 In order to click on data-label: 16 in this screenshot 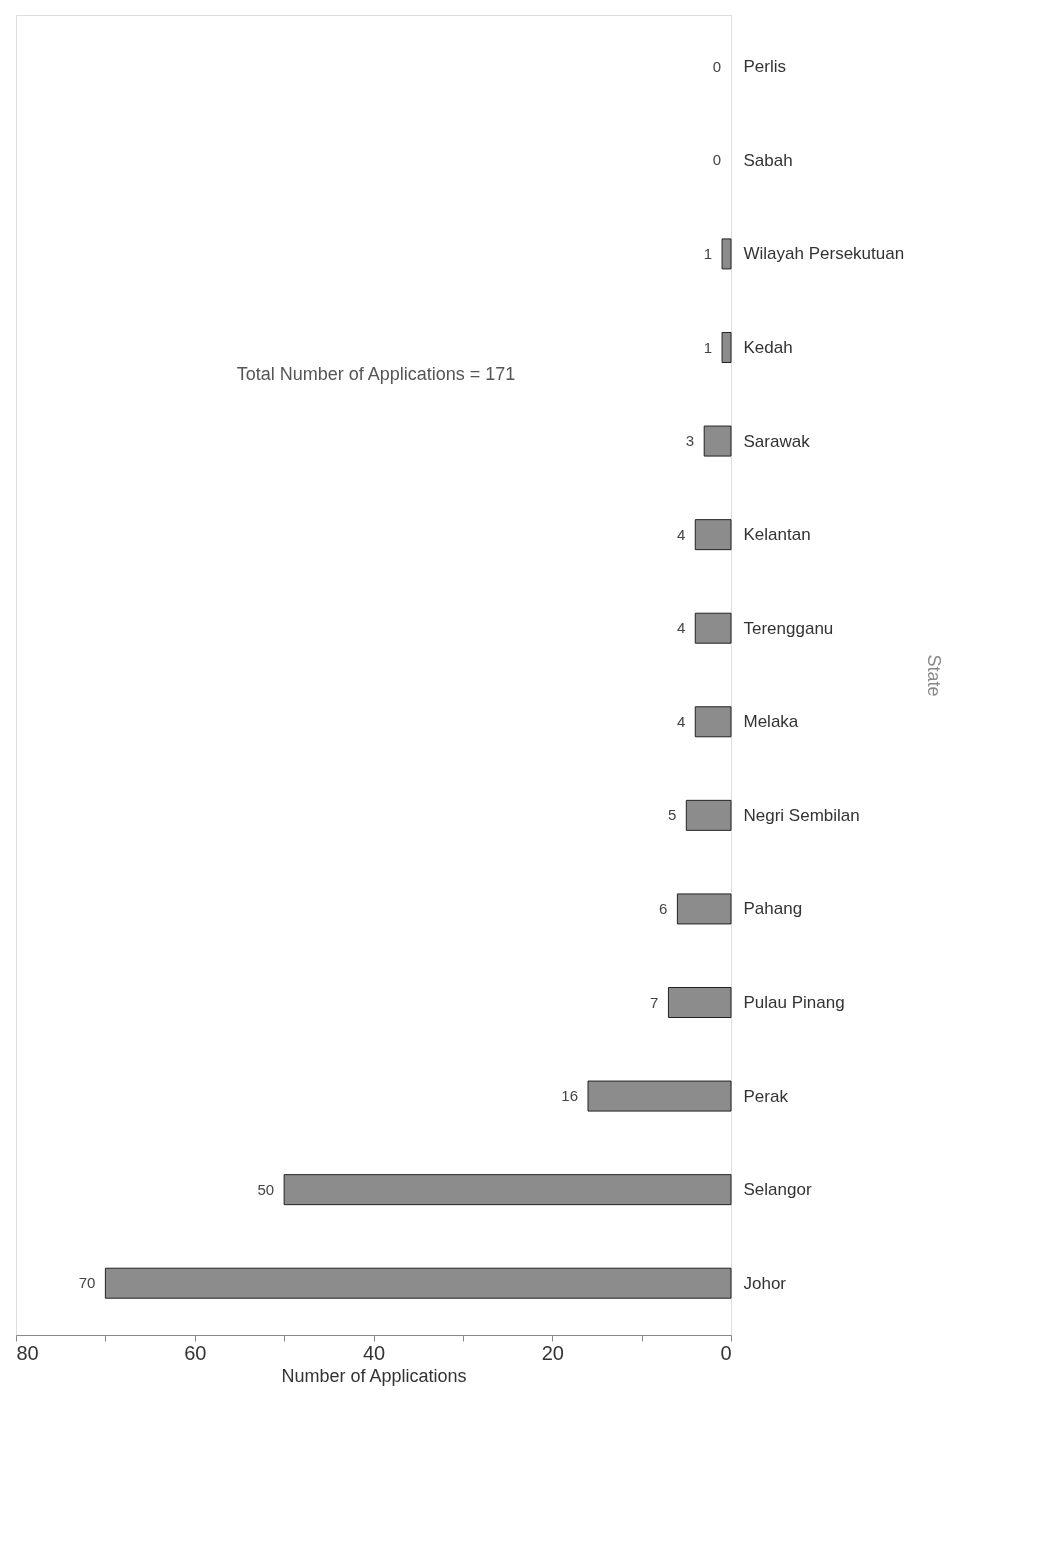, I will do `click(569, 1096)`.